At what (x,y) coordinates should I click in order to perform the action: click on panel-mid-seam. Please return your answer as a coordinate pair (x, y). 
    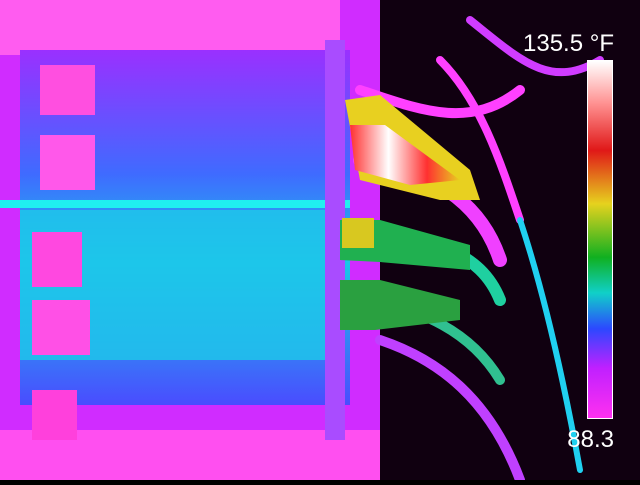
    Looking at the image, I should click on (175, 204).